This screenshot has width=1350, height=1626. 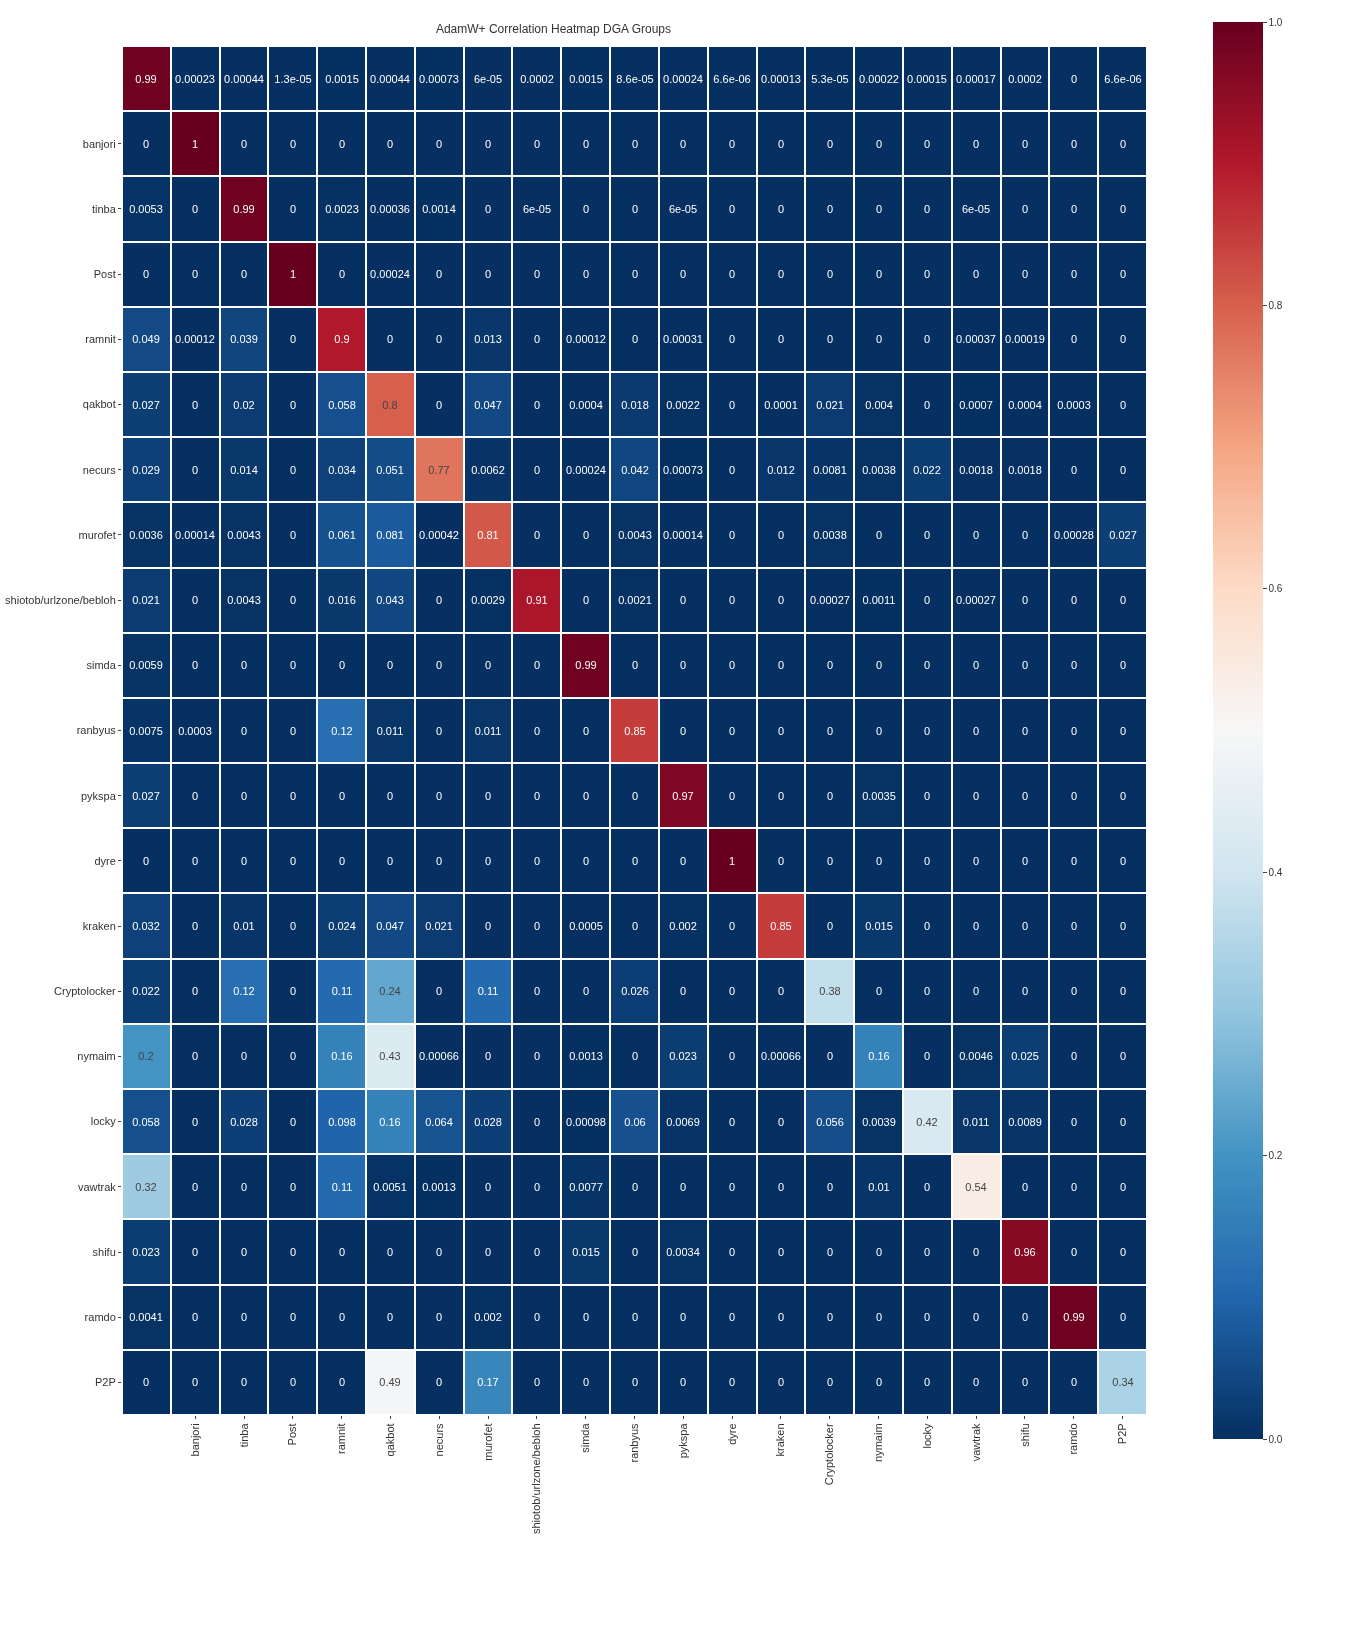 I want to click on color-bar-label: 0.0, so click(x=1275, y=1439).